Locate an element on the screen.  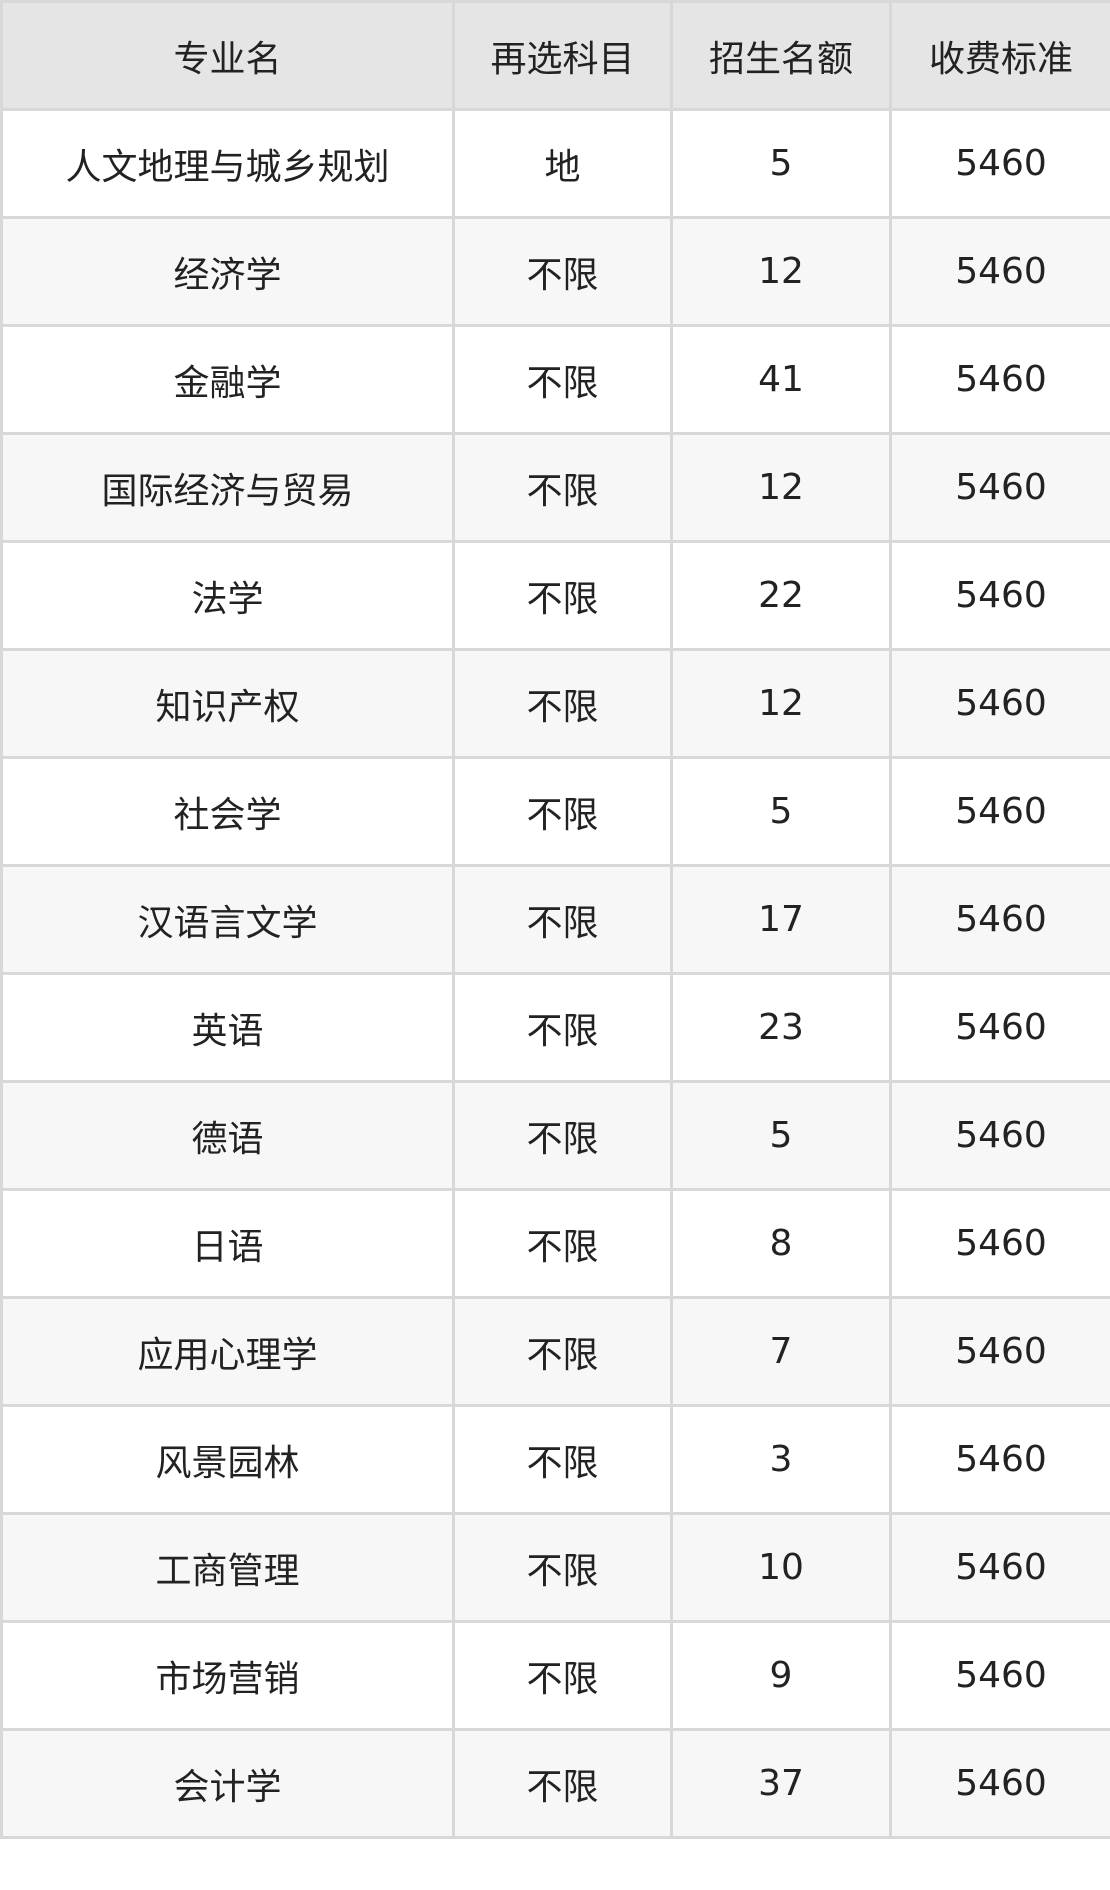
major-name-cell: 人文地理与城乡规划 is located at coordinates (227, 163).